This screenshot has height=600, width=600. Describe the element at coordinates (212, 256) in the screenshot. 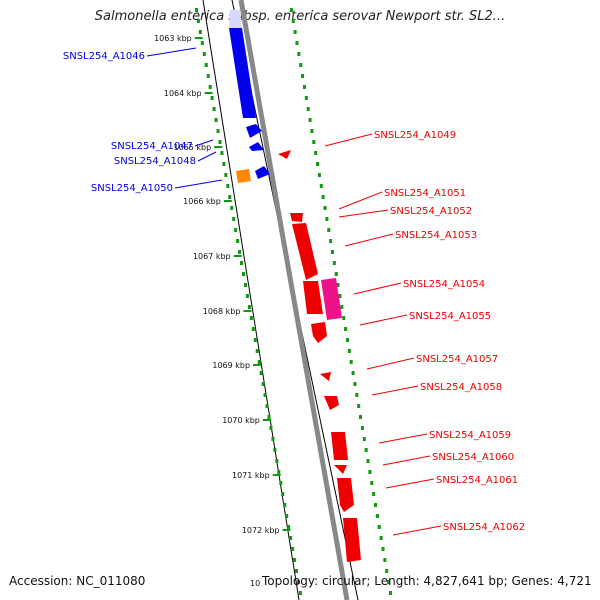

I see `tick-label: 1067 kbp` at that location.